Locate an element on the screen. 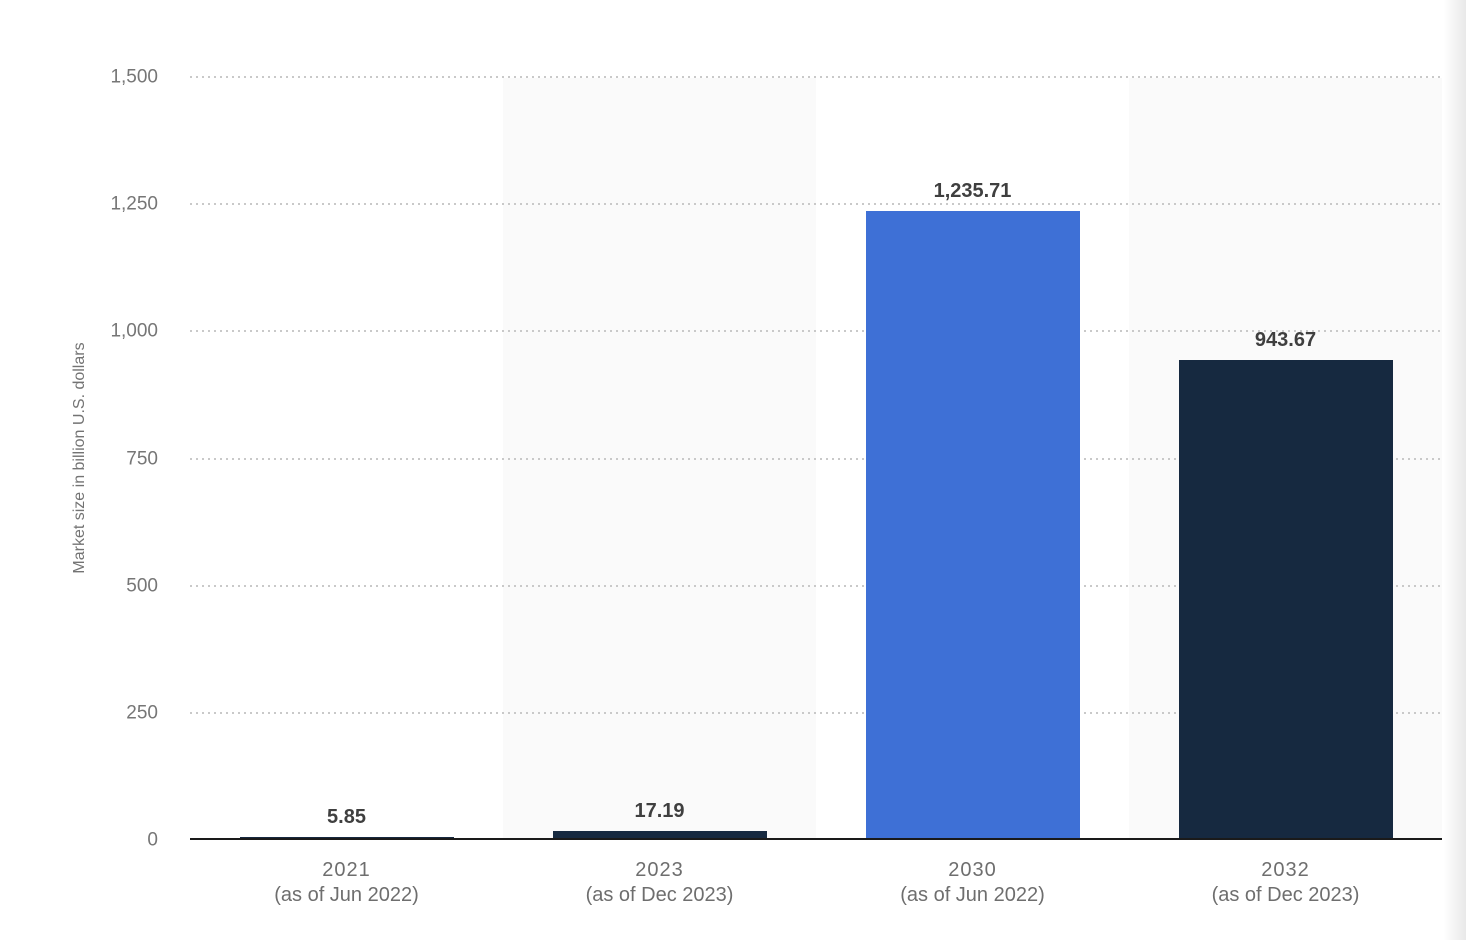 This screenshot has height=940, width=1466. bar-value-label: 5.85 is located at coordinates (346, 817).